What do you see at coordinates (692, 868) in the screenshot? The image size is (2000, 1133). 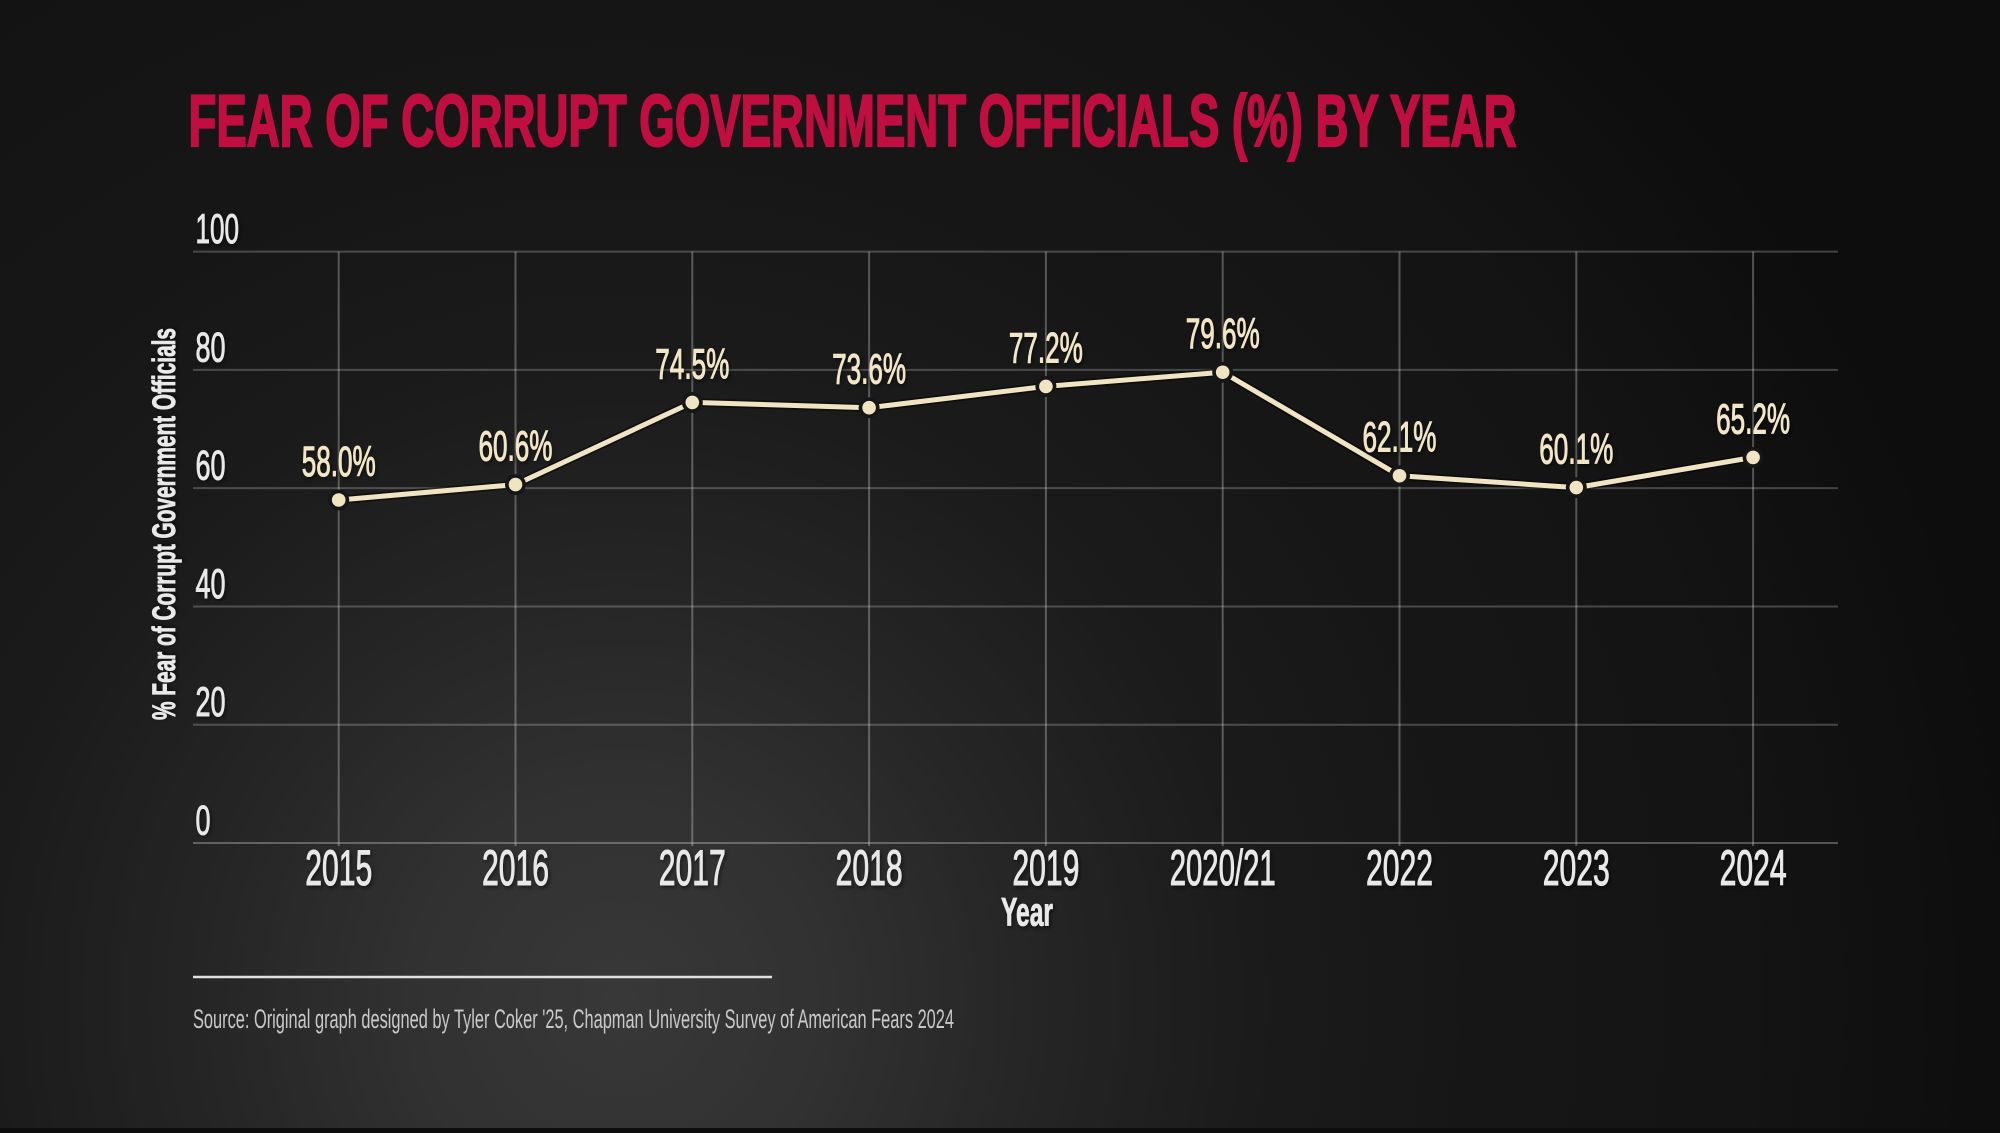 I see `x-tick-label-2017: 2017` at bounding box center [692, 868].